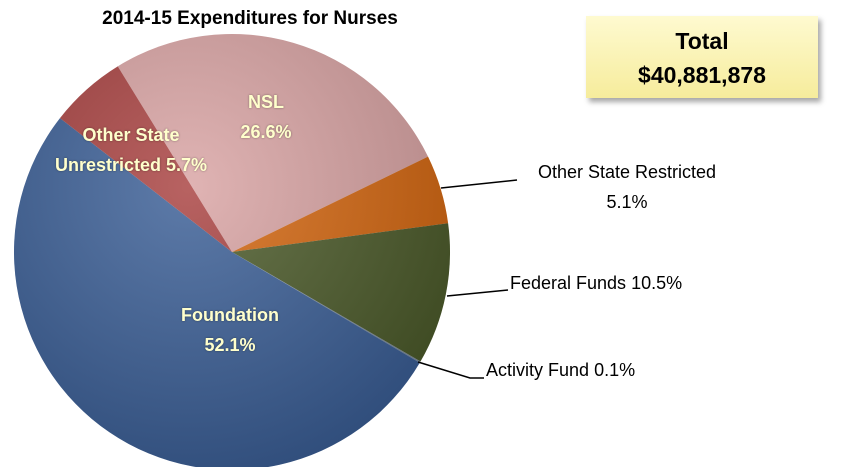 The height and width of the screenshot is (467, 850). Describe the element at coordinates (627, 202) in the screenshot. I see `value-label: 5.1%` at that location.